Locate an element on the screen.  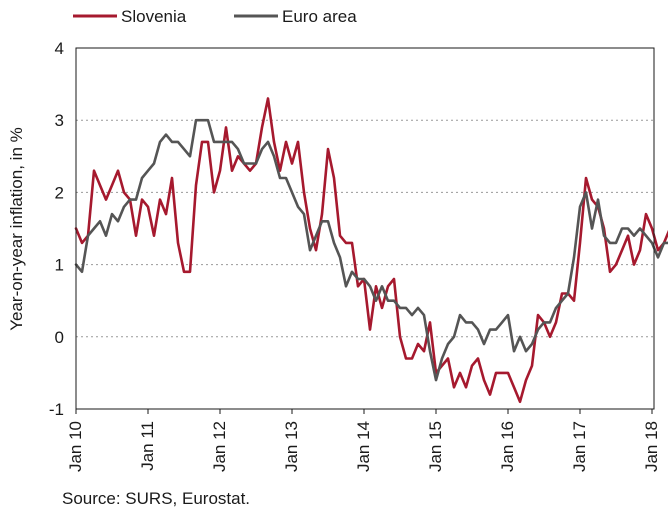
legend: Slovenia Euro area is located at coordinates (215, 16).